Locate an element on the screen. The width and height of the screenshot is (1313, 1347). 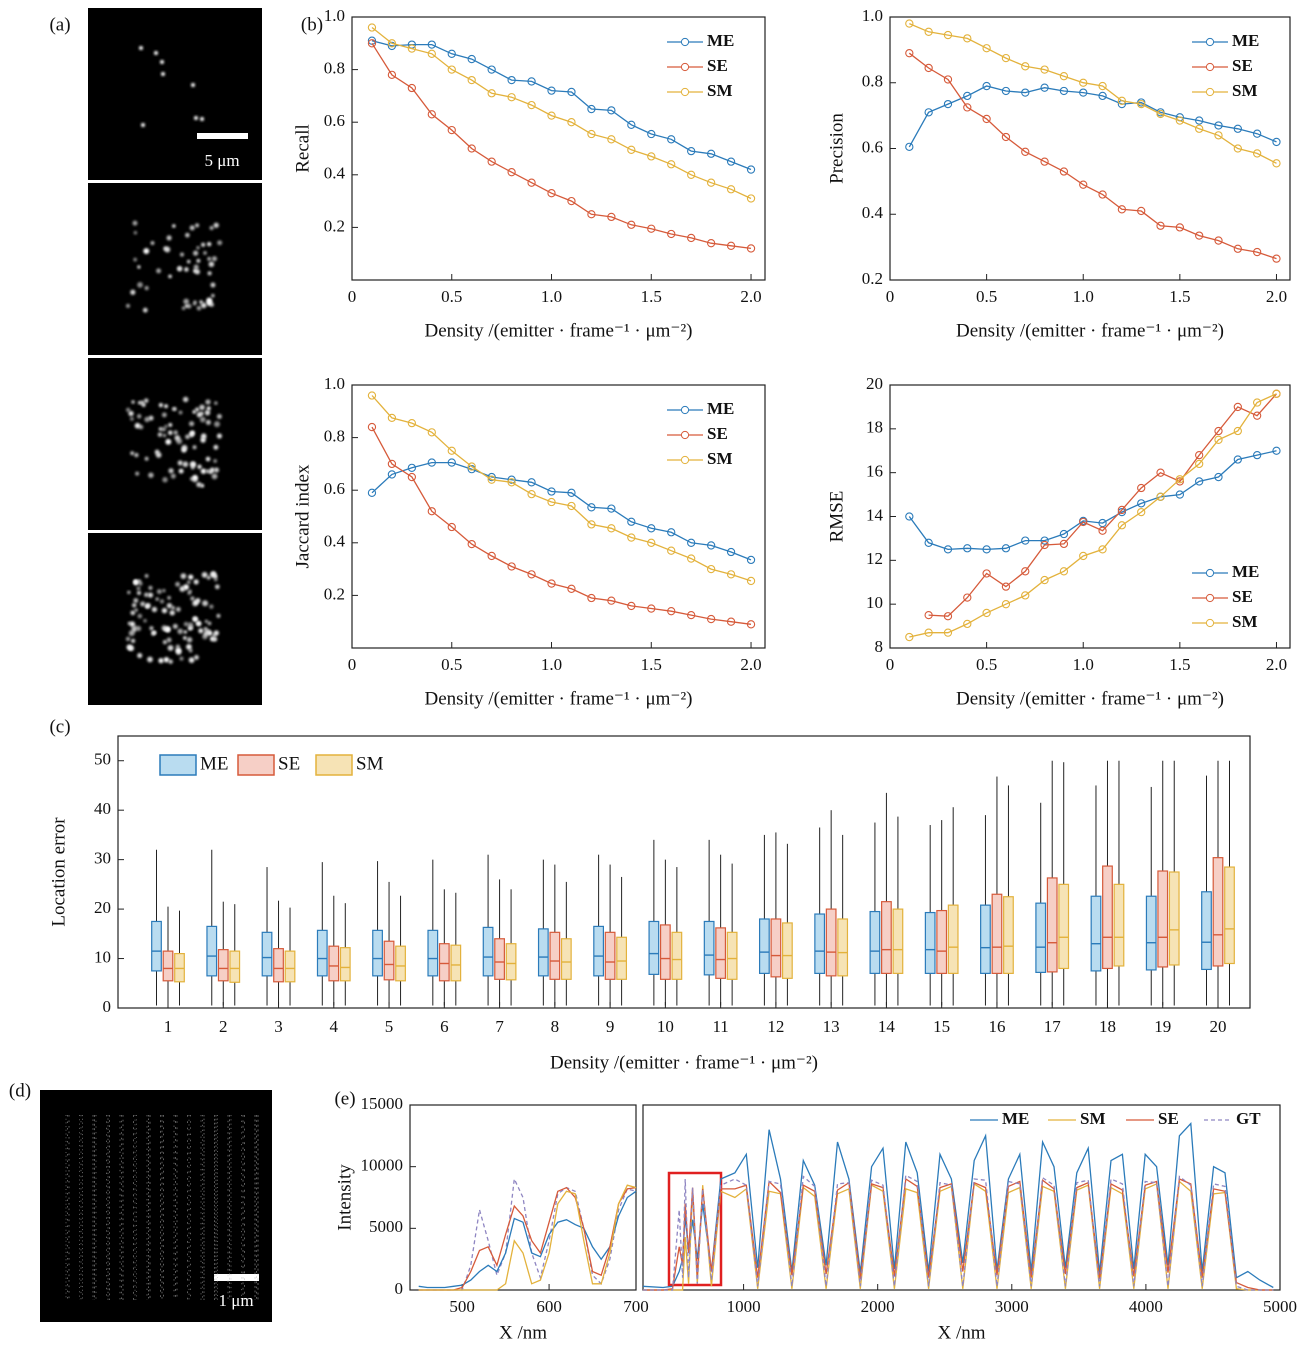
image-a4 is located at coordinates (175, 619).